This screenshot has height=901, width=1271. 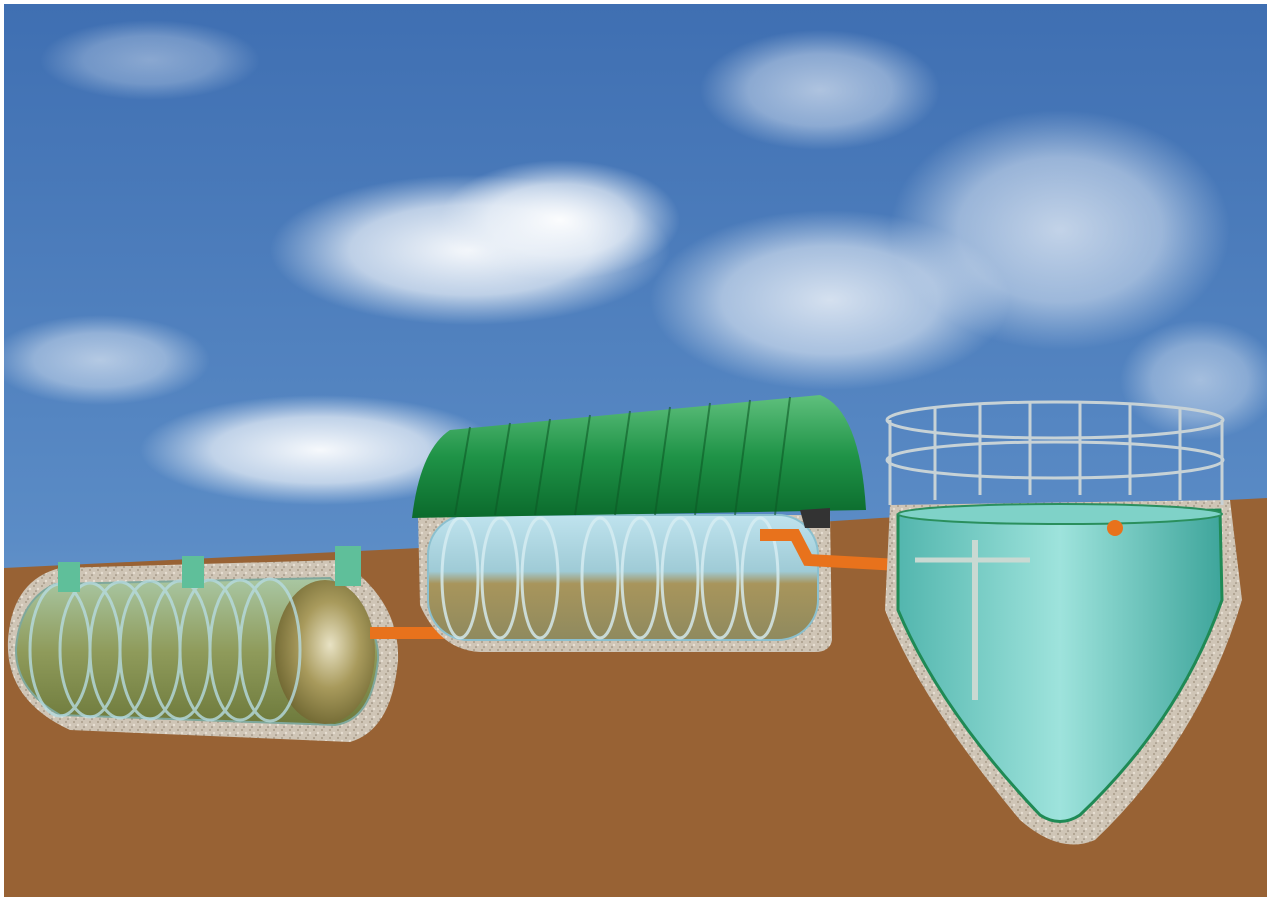 I want to click on pipe, so click(x=830, y=550).